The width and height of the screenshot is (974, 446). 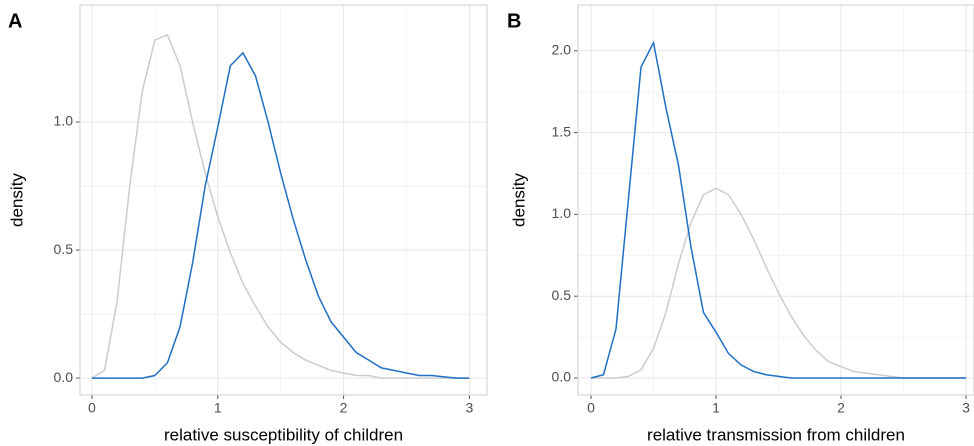 What do you see at coordinates (776, 434) in the screenshot?
I see `x-axis-title: relative transmission from children` at bounding box center [776, 434].